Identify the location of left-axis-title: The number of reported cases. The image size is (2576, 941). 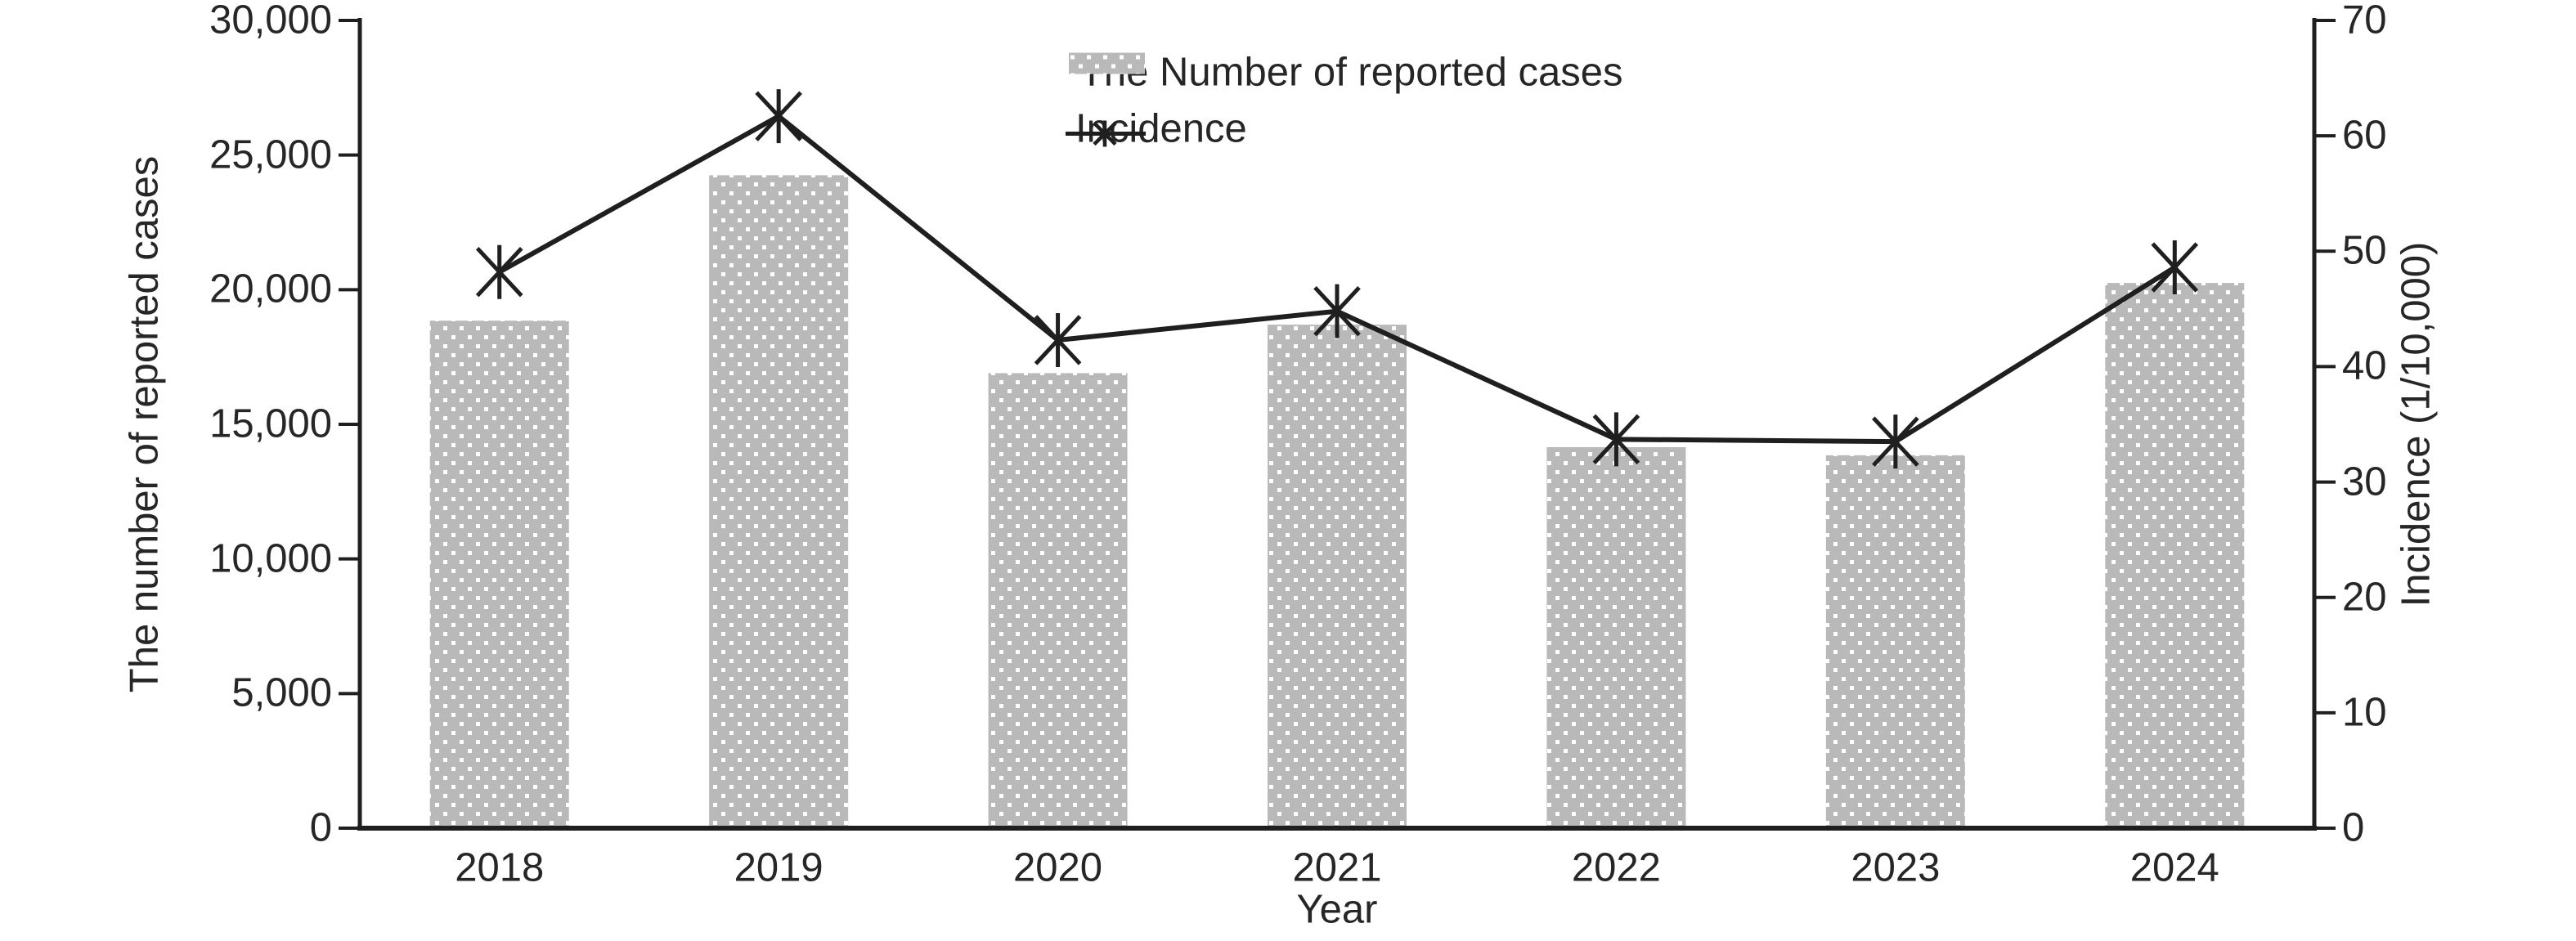
(144, 424).